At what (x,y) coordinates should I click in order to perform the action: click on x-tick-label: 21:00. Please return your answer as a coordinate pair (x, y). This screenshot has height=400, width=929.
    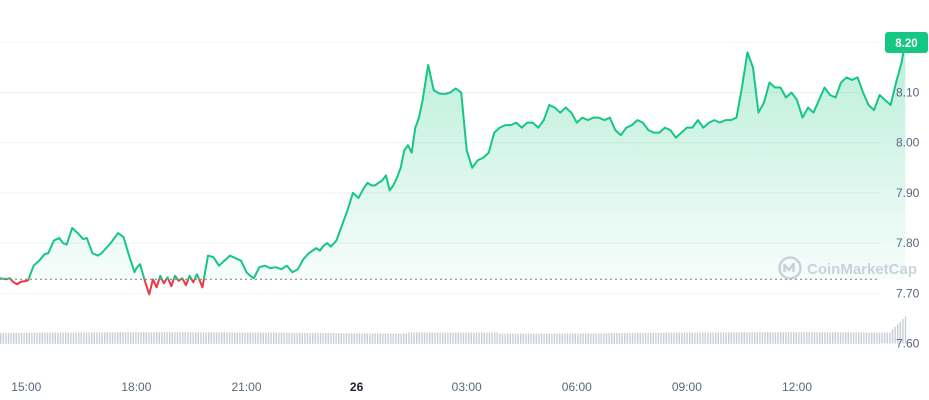
    Looking at the image, I should click on (246, 387).